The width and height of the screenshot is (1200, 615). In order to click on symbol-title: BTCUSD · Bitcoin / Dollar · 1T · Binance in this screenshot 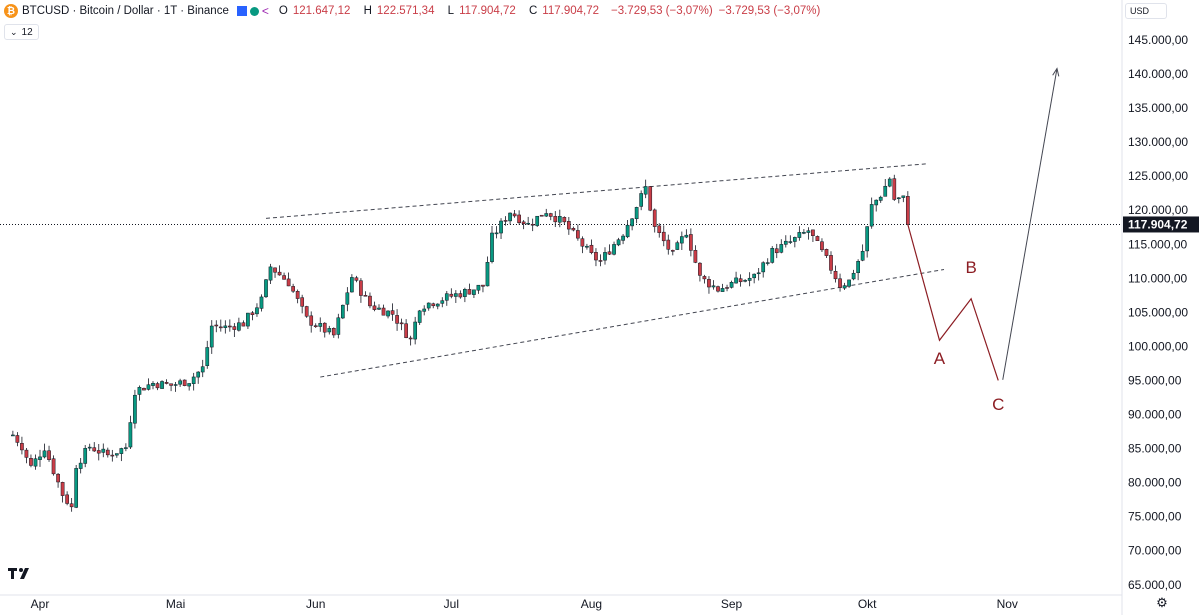, I will do `click(125, 11)`.